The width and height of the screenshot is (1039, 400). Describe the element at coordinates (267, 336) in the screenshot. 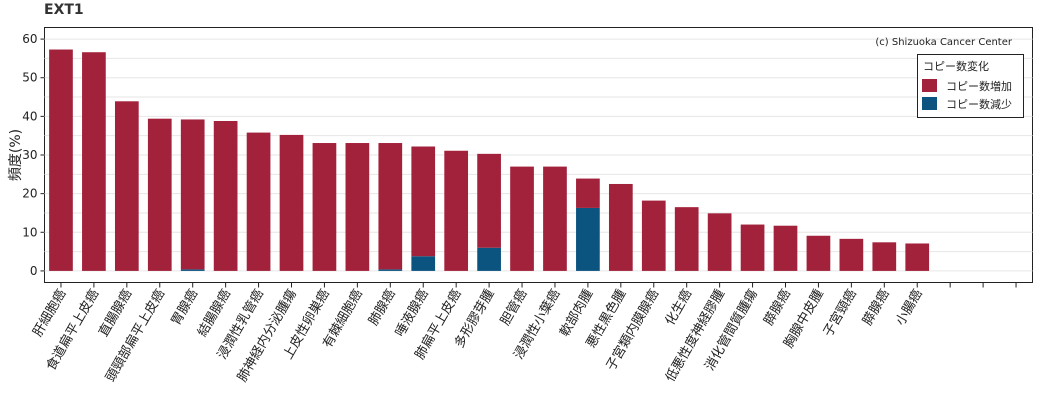

I see `x-tick-label: 肺神経内分泌腫瘍` at that location.